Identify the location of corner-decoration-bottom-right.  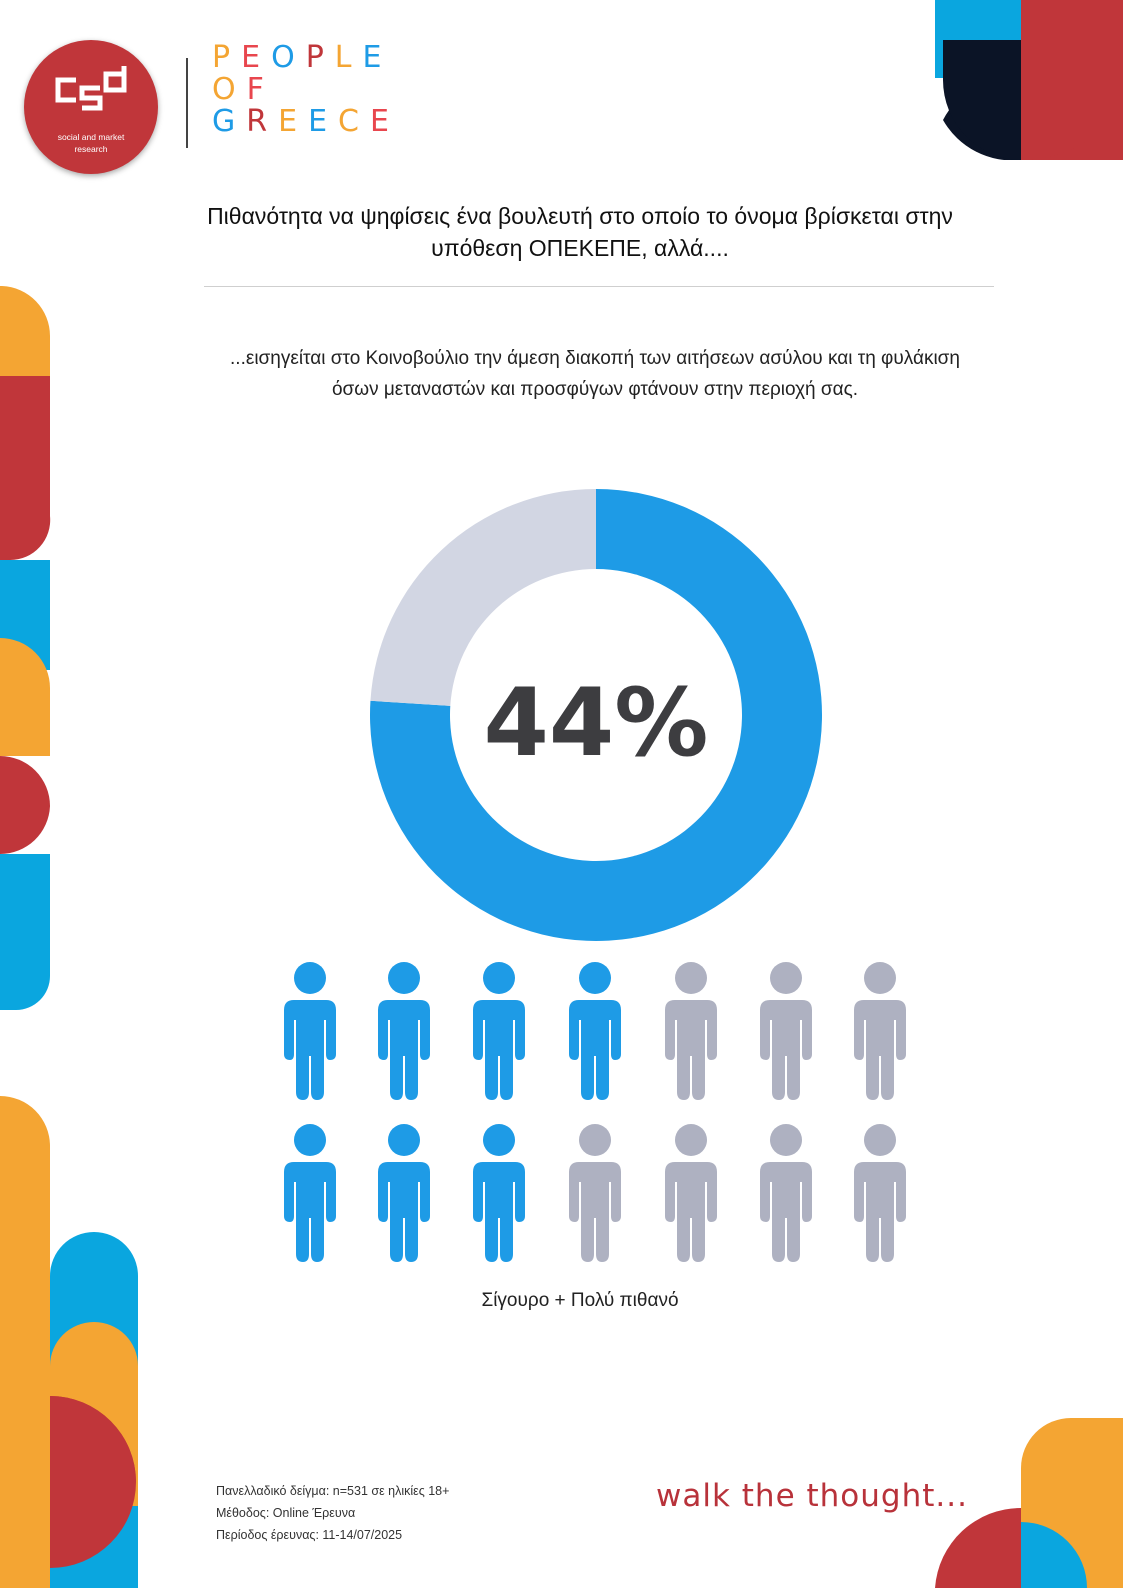
(1029, 1503).